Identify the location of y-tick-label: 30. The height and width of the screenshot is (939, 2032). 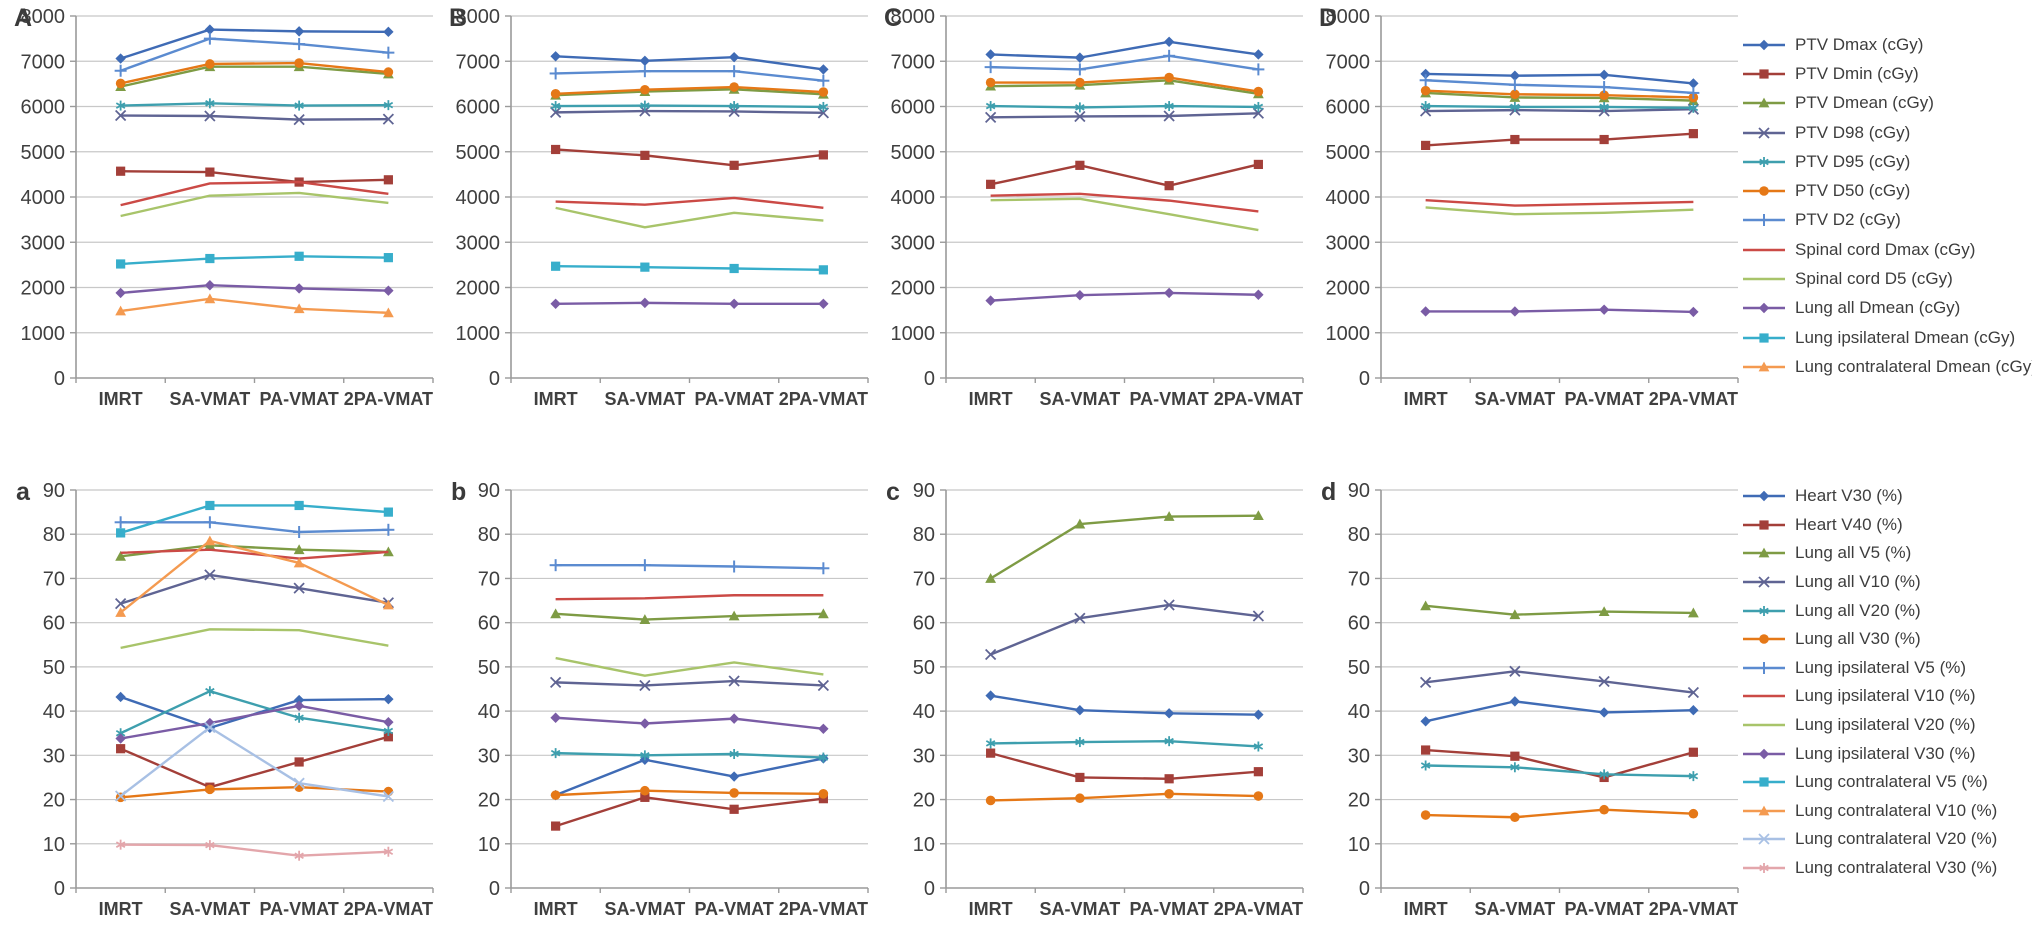
(924, 756).